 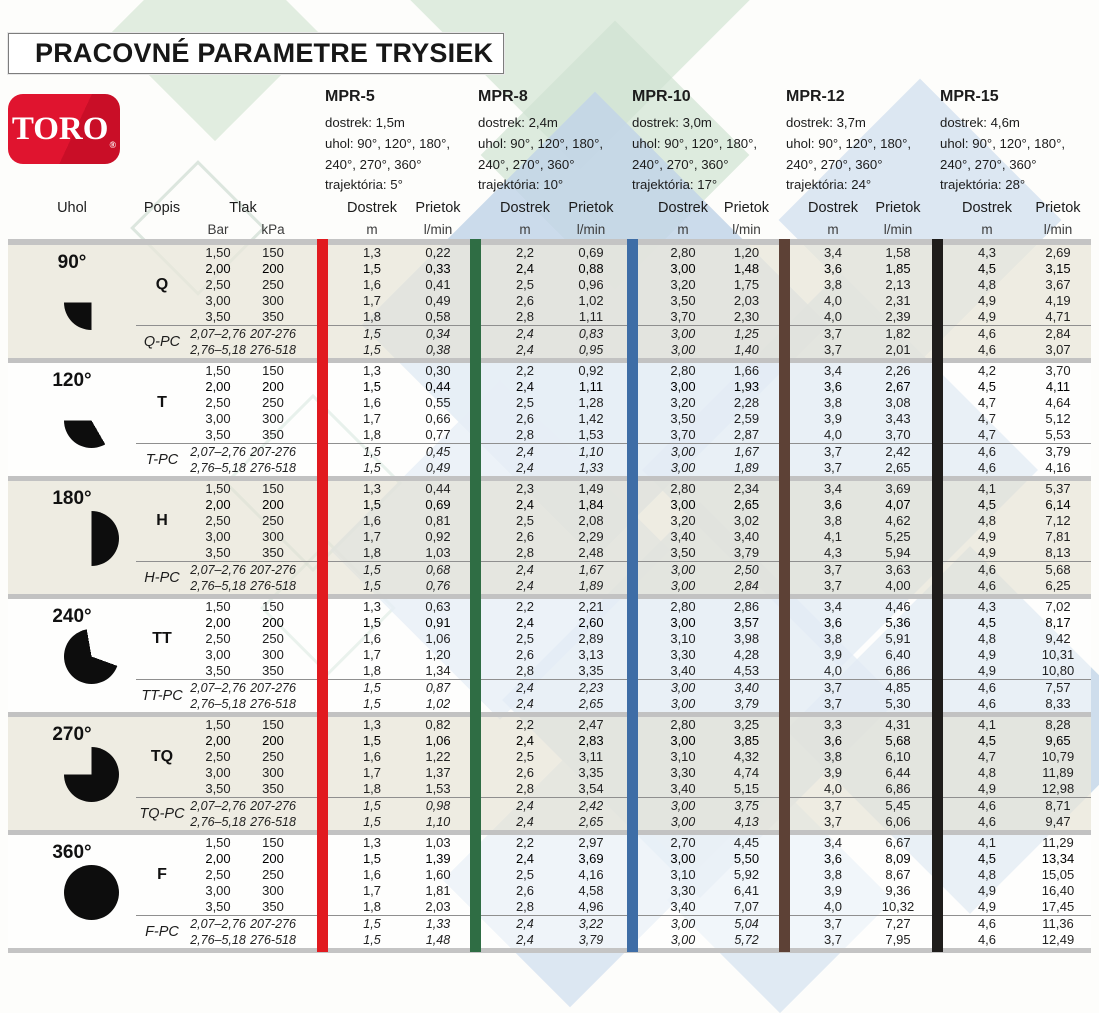 I want to click on table-cell: 1,33, so click(x=591, y=468).